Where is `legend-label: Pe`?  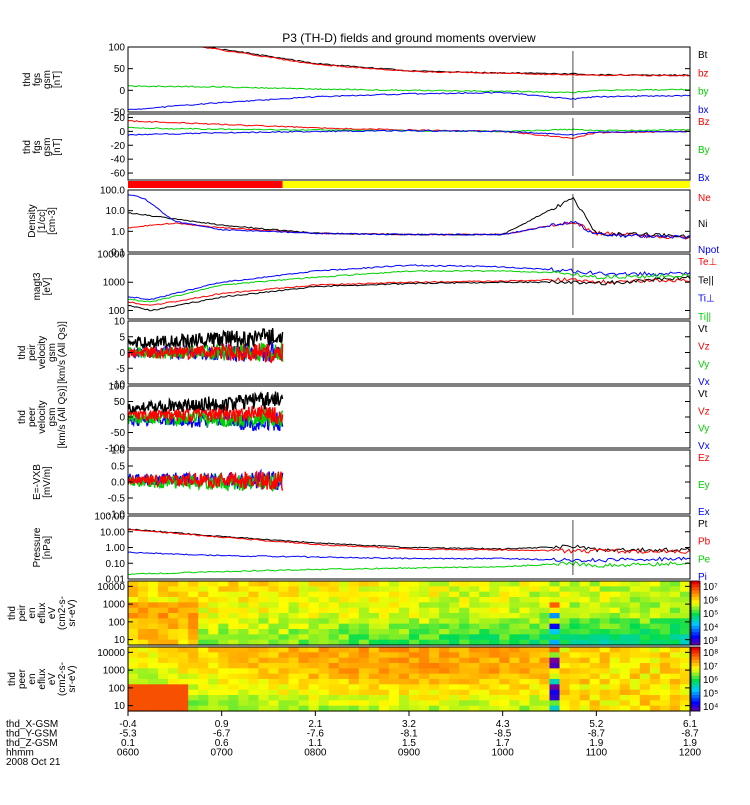 legend-label: Pe is located at coordinates (704, 559).